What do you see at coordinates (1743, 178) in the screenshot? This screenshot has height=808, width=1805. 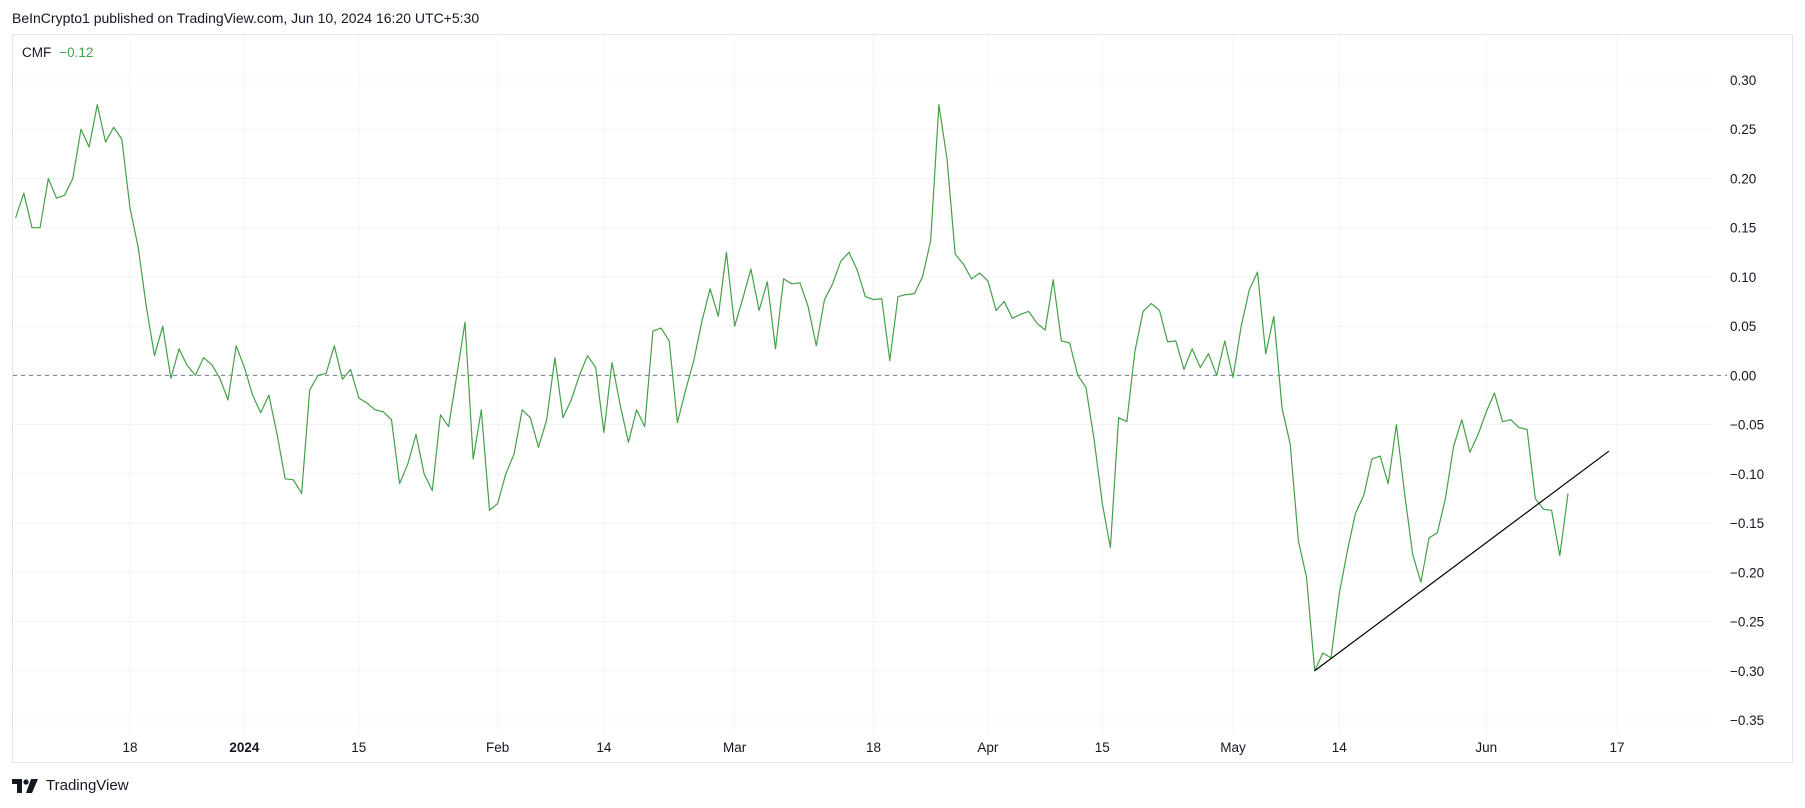 I see `y-tick-label: 0.20` at bounding box center [1743, 178].